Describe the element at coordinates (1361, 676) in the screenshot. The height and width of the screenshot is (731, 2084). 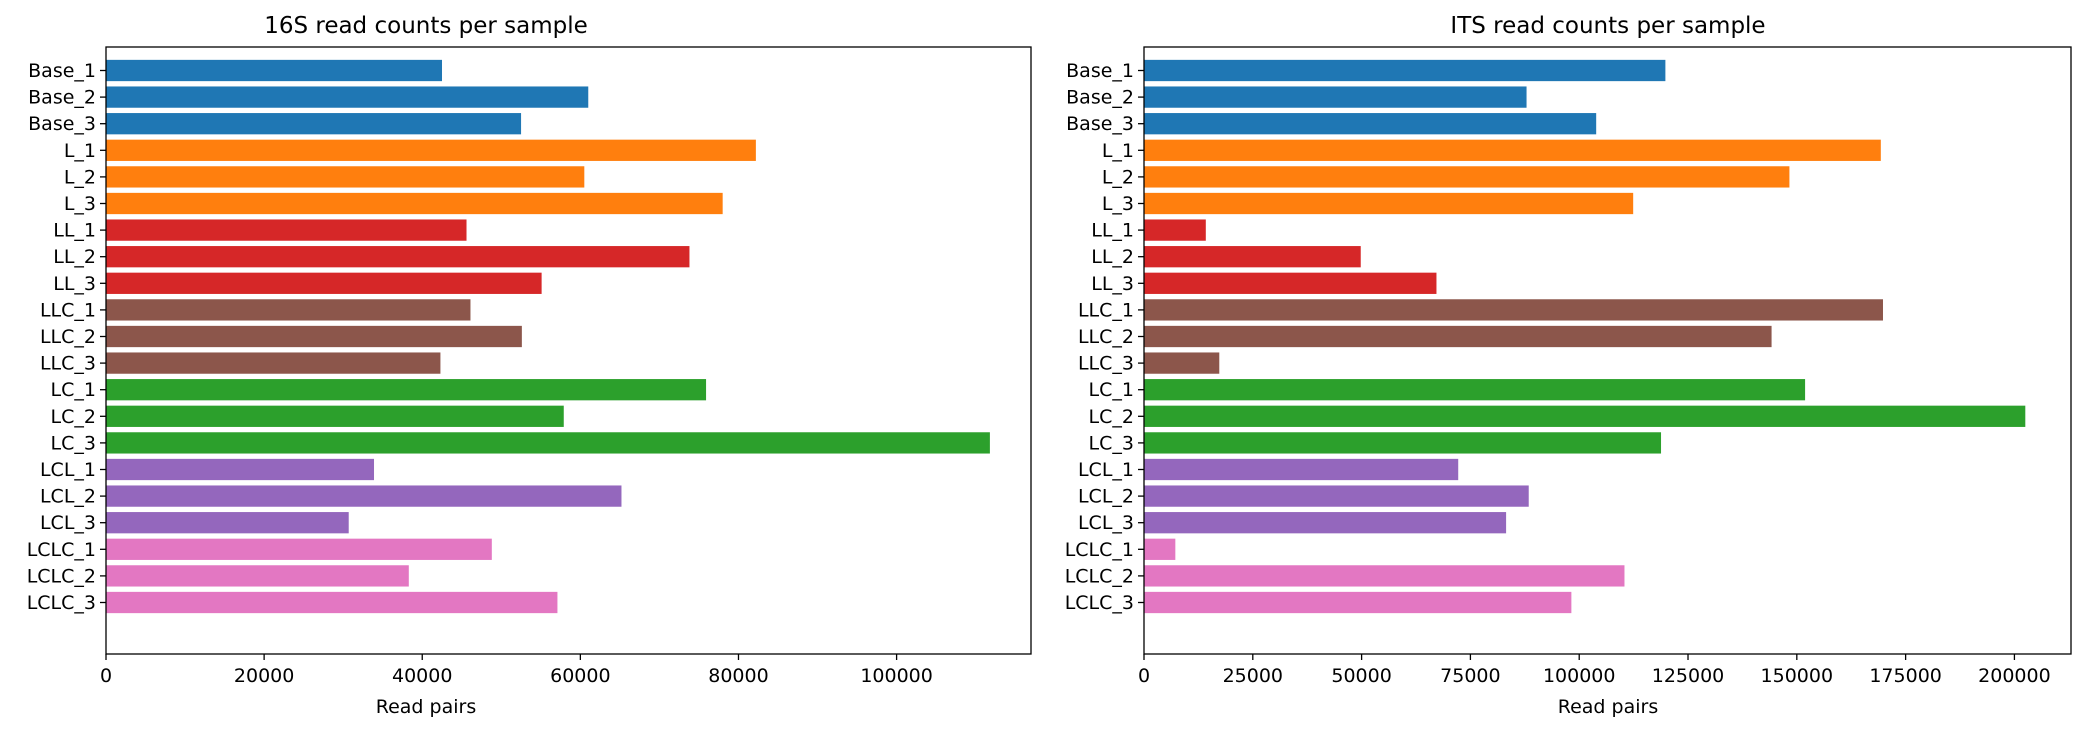
I see `x-tick-label: 50000` at that location.